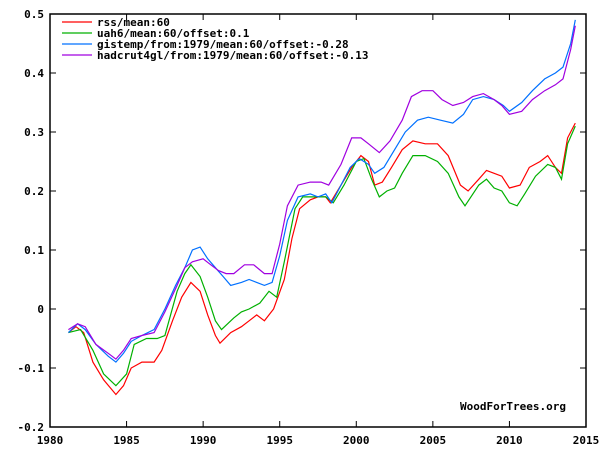 This screenshot has width=600, height=450. I want to click on y-tick-label: 0.5, so click(34, 14).